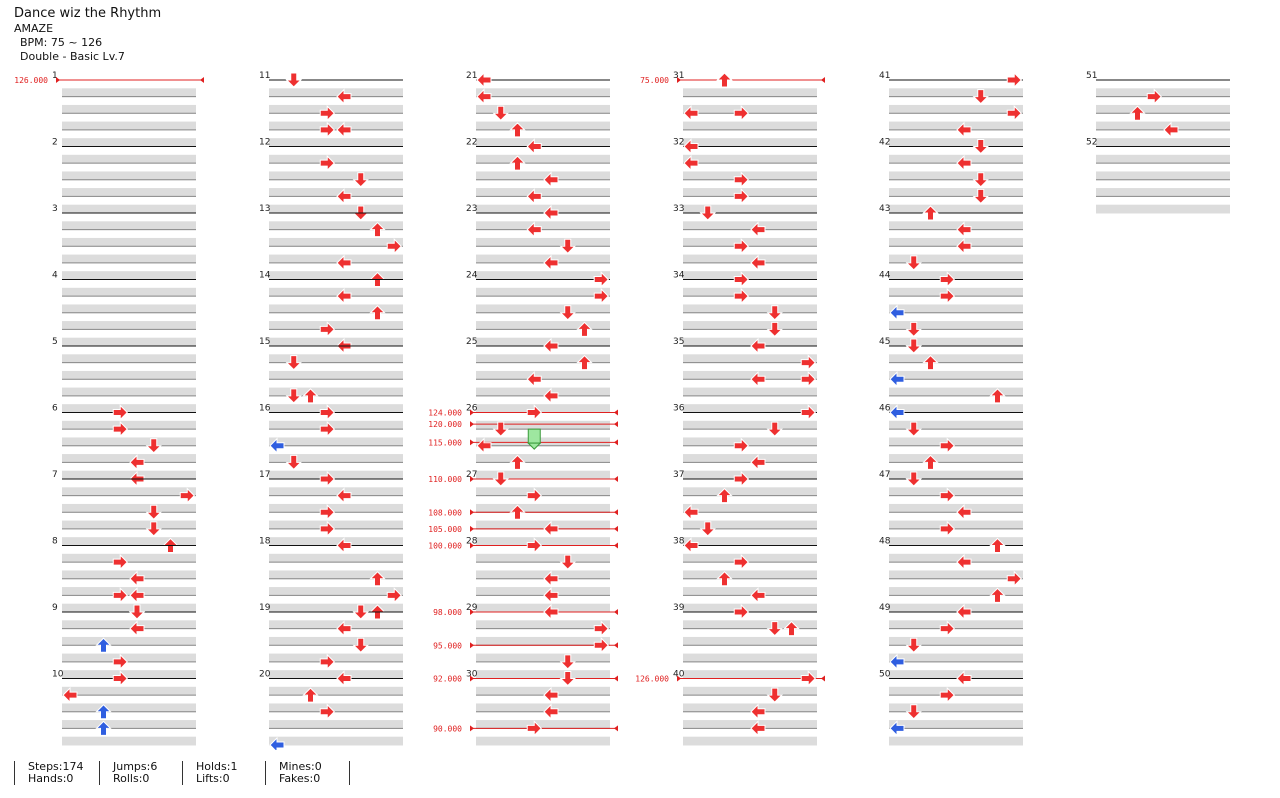 Image resolution: width=1280 pixels, height=798 pixels. Describe the element at coordinates (745, 575) in the screenshot. I see `measure-38: 38` at that location.